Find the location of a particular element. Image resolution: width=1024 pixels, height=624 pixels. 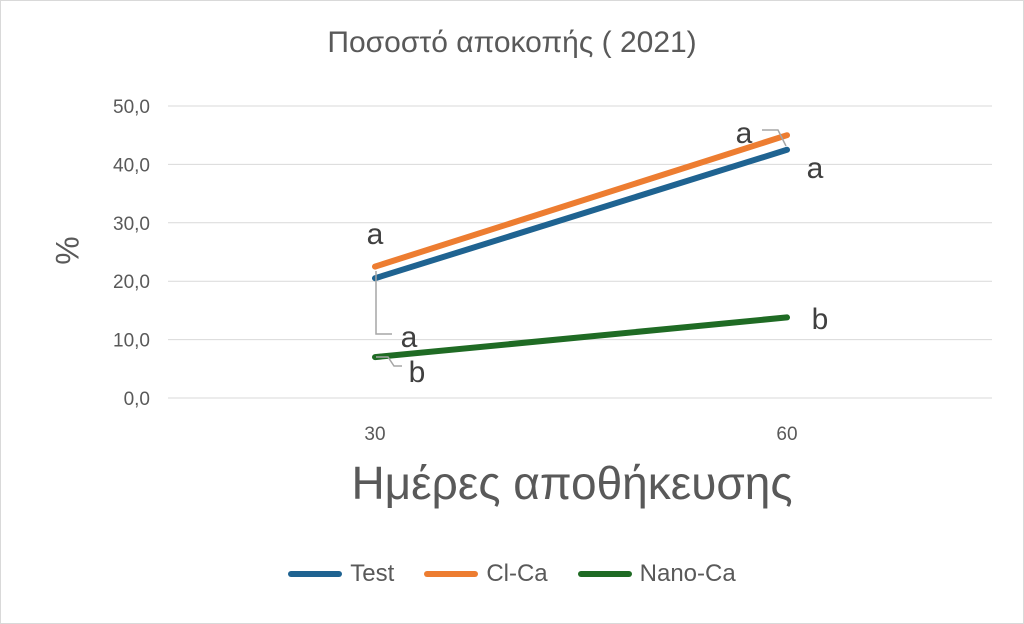

x-tick-label: 30 is located at coordinates (374, 434).